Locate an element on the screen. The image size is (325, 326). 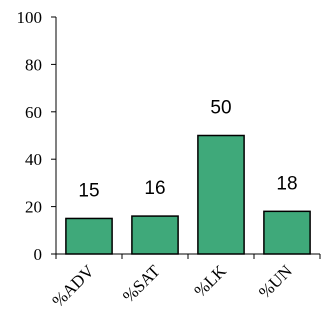
bar-pct-un is located at coordinates (287, 232).